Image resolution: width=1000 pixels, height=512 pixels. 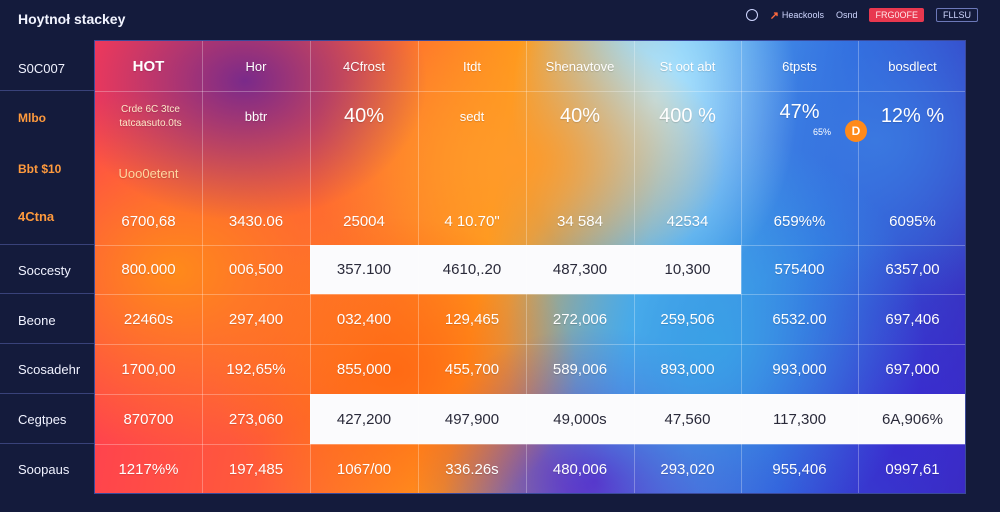 What do you see at coordinates (912, 269) in the screenshot?
I see `table-cell: 6357,00` at bounding box center [912, 269].